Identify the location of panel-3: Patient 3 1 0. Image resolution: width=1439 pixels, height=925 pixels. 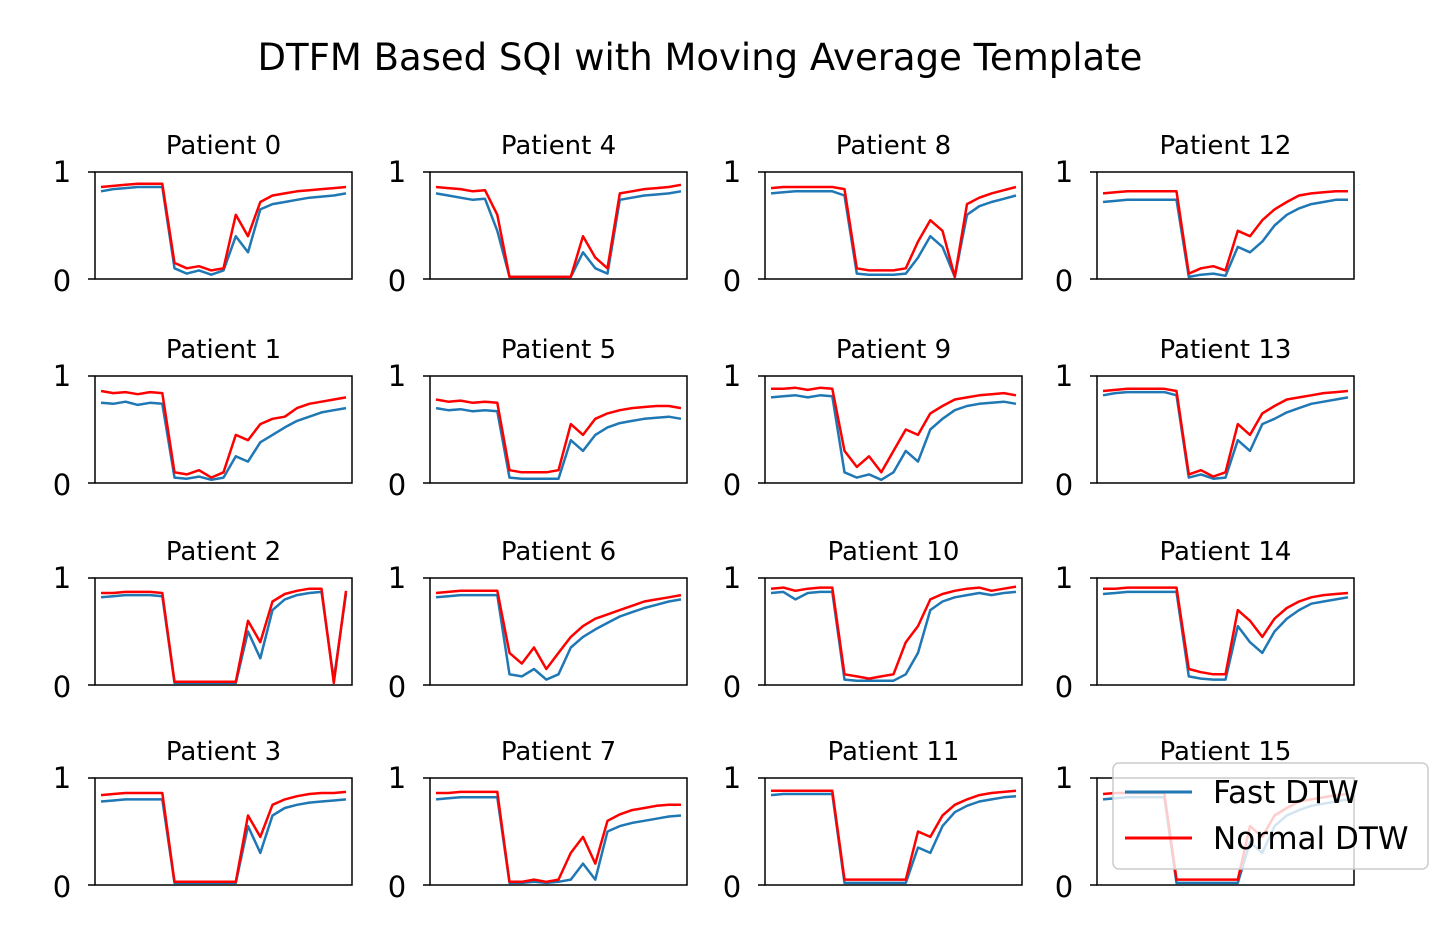
(203, 820).